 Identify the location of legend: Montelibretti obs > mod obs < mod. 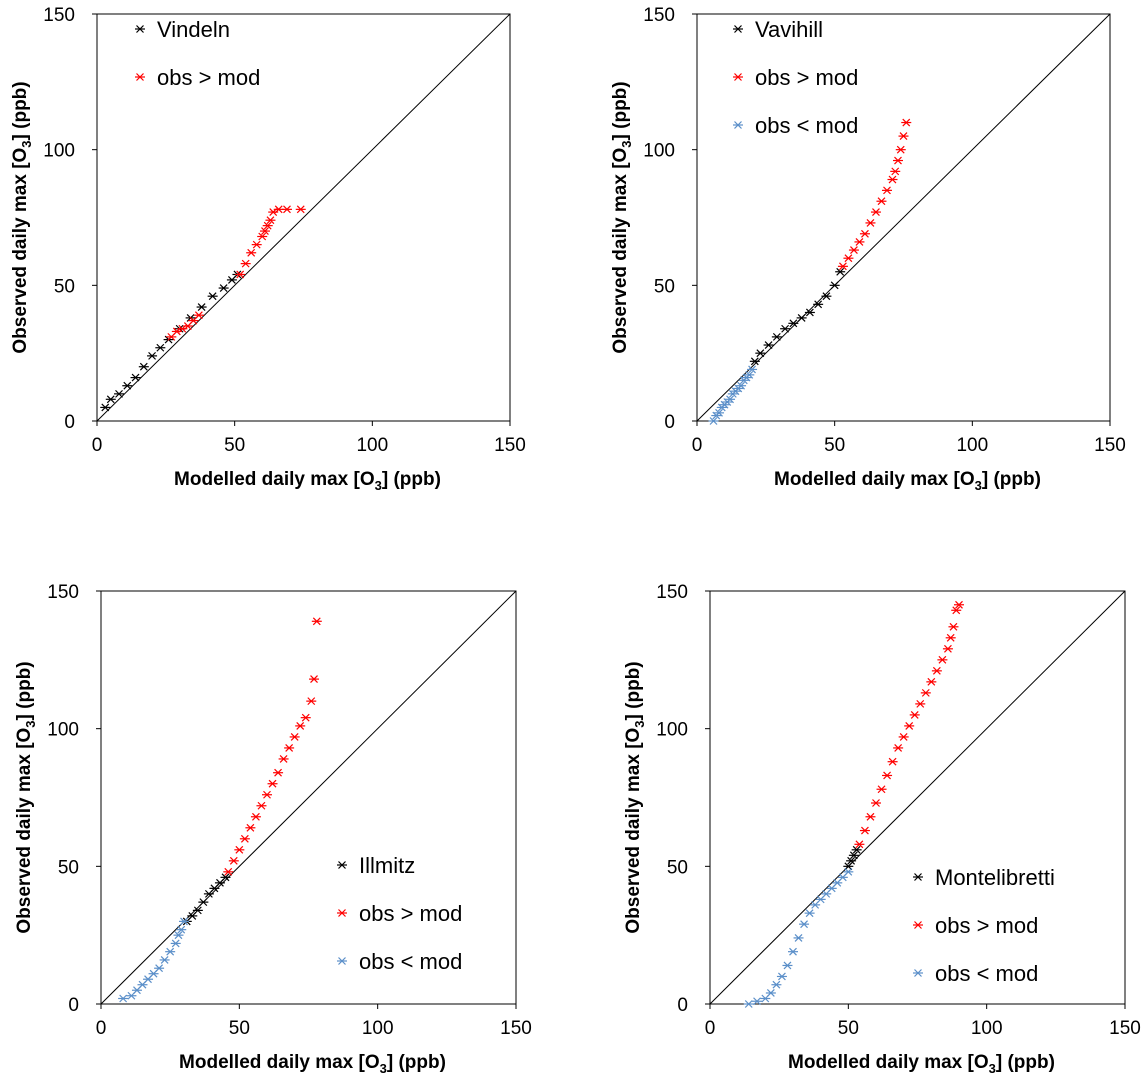
(984, 925).